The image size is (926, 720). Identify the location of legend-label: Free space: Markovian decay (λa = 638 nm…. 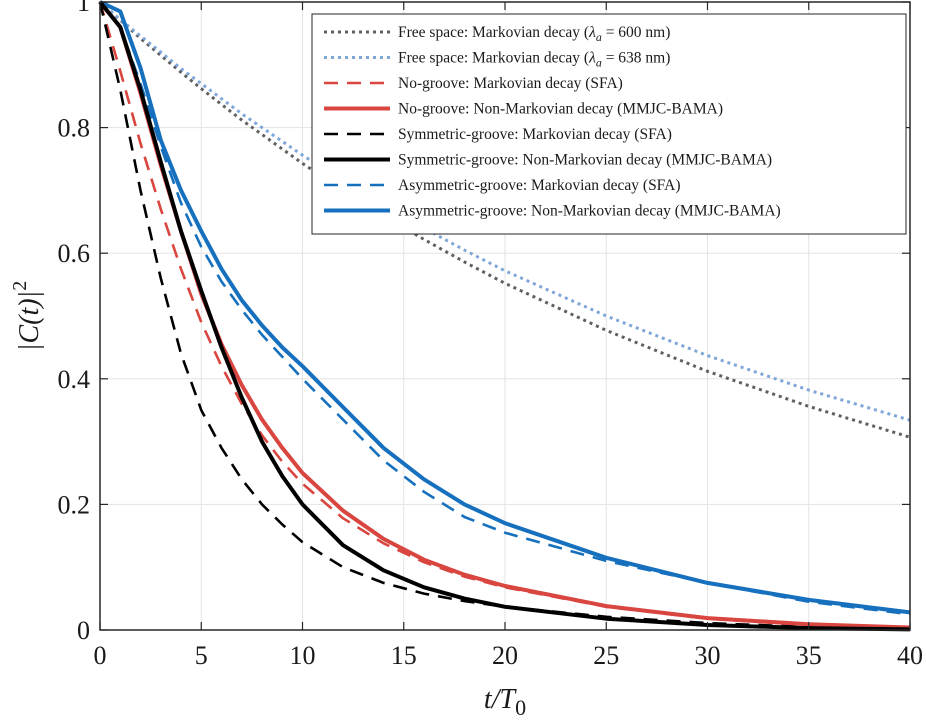
(534, 60).